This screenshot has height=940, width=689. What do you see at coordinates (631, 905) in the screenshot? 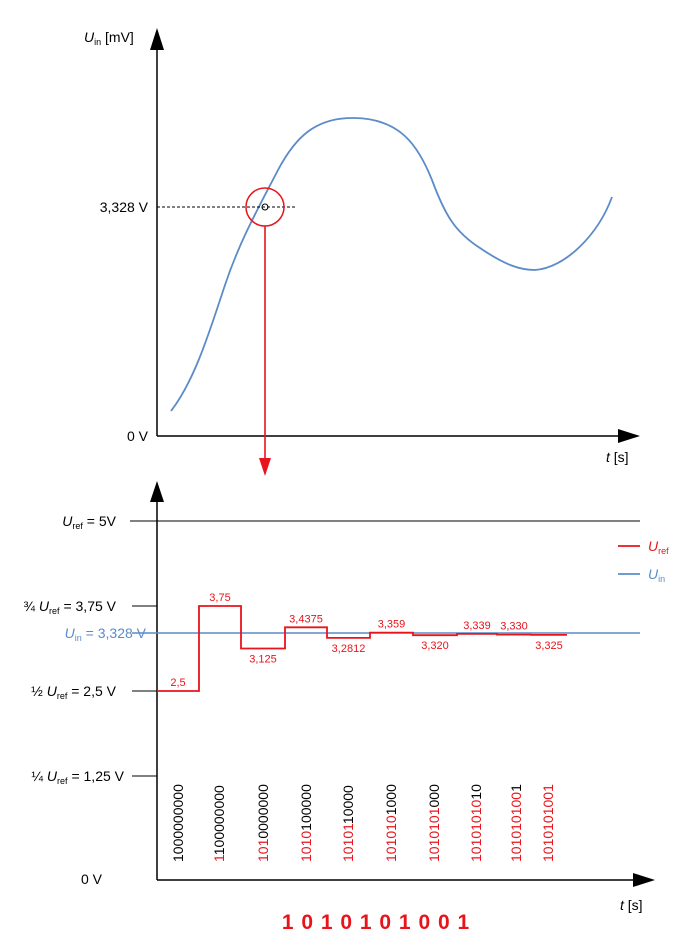
I see `bottom-x-axis-label: t [s]` at bounding box center [631, 905].